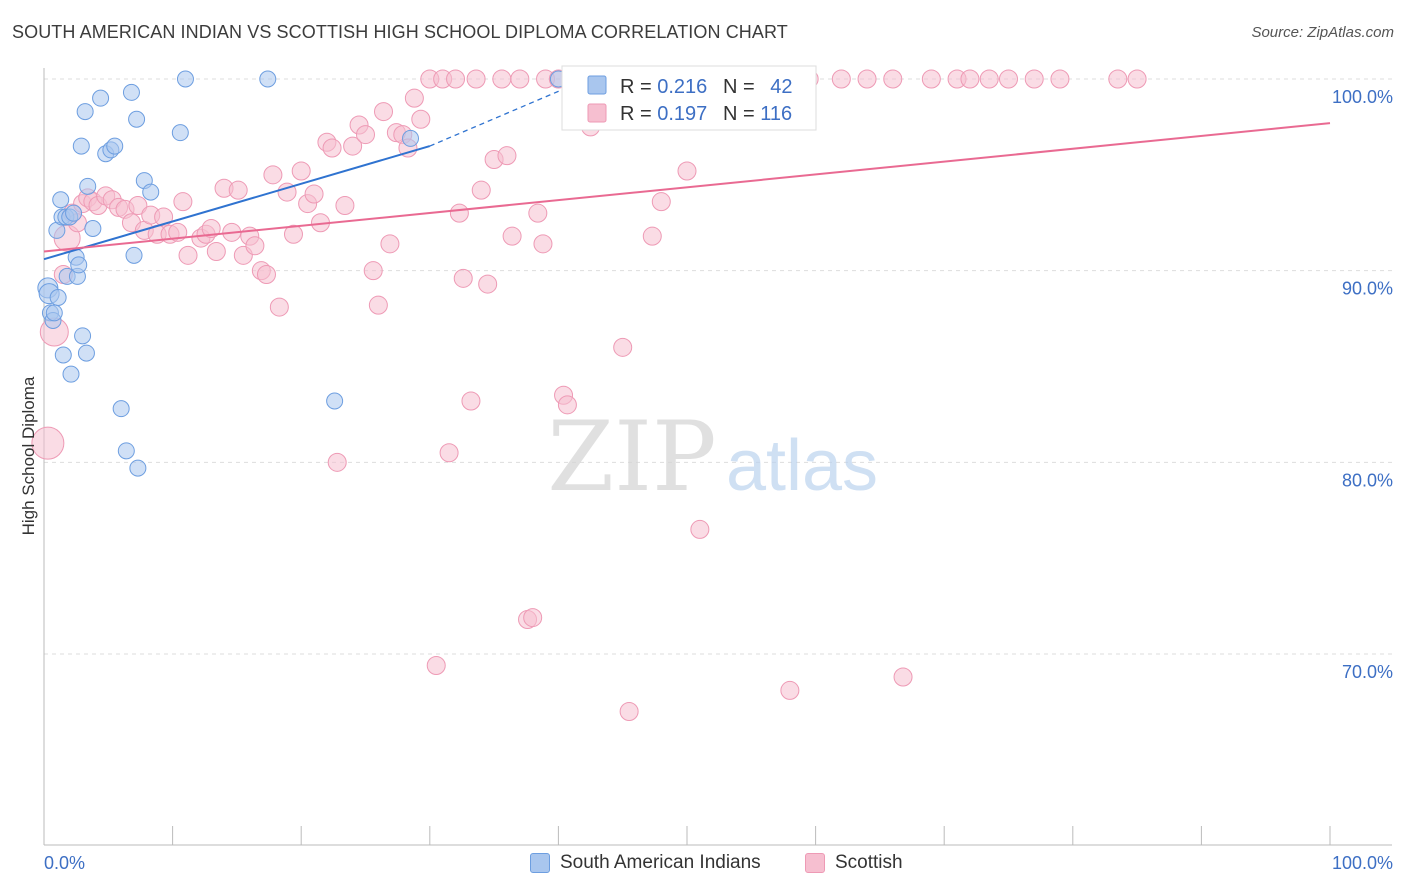 The height and width of the screenshot is (892, 1406). I want to click on legend-r-value-2: 0.197, so click(682, 114).